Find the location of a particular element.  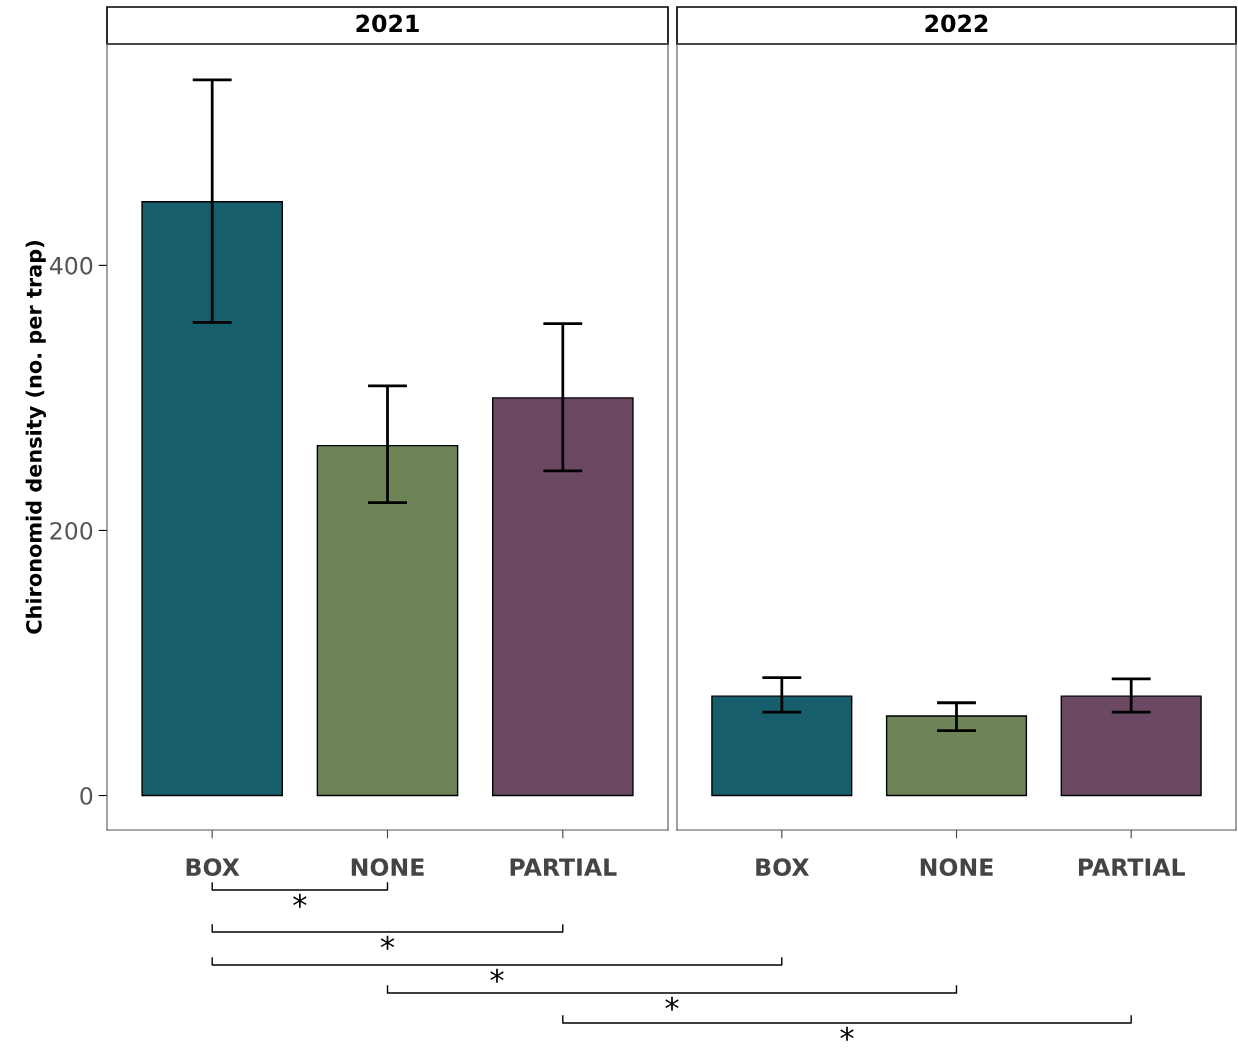

y-tick-label: 400 is located at coordinates (71, 265).